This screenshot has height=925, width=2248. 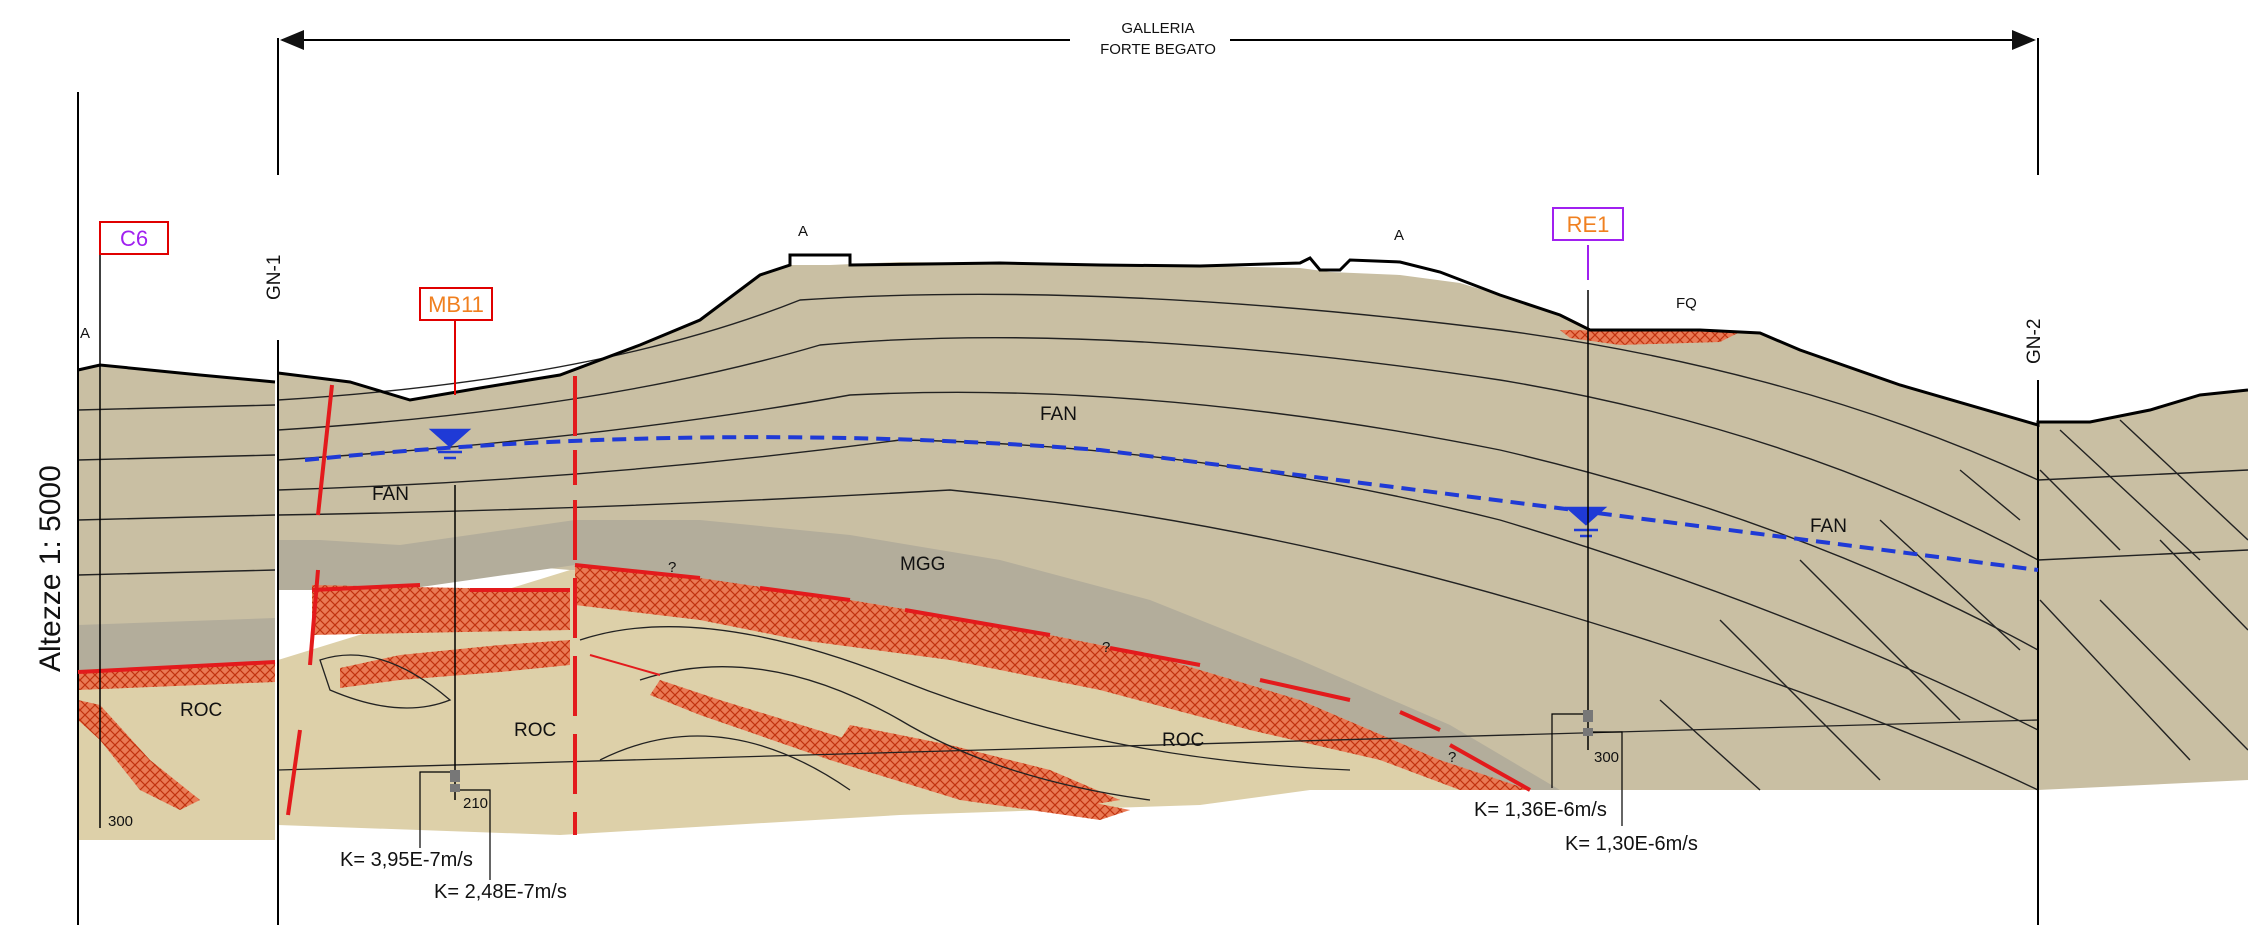 I want to click on formation-label-fan-1: FAN, so click(x=1058, y=414).